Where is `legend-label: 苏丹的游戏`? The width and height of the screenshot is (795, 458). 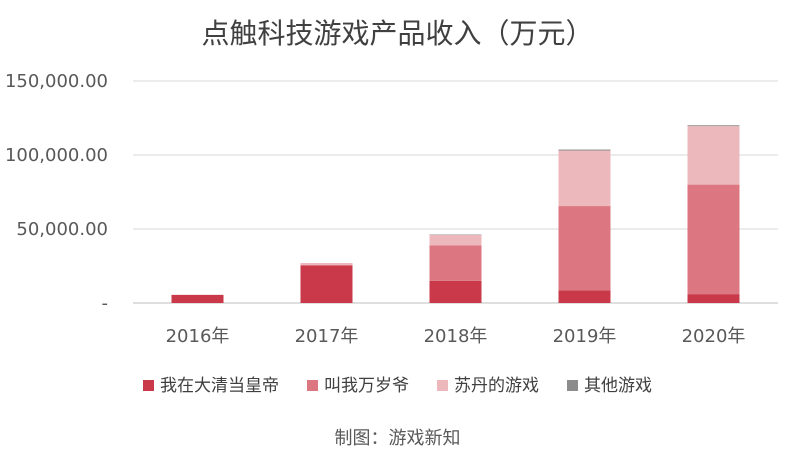 legend-label: 苏丹的游戏 is located at coordinates (496, 386).